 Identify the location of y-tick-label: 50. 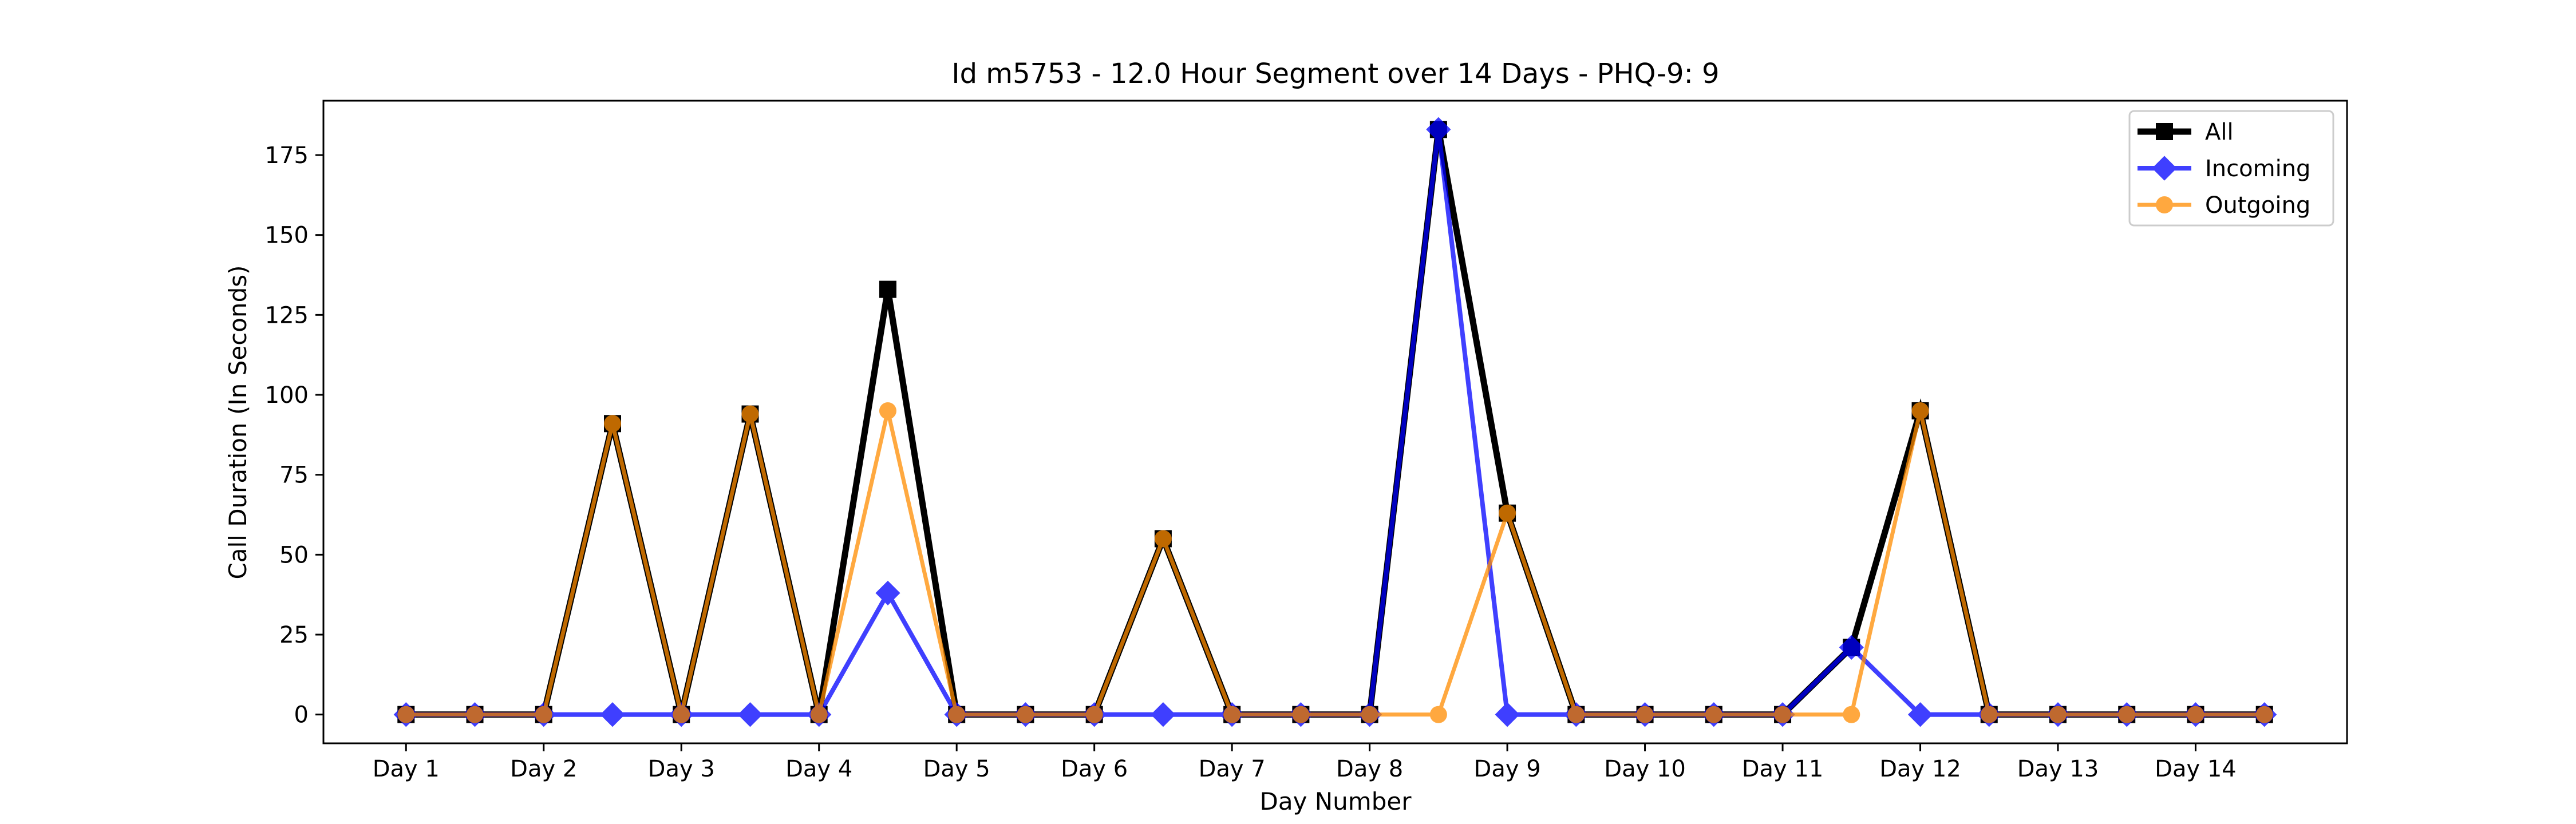
(294, 555).